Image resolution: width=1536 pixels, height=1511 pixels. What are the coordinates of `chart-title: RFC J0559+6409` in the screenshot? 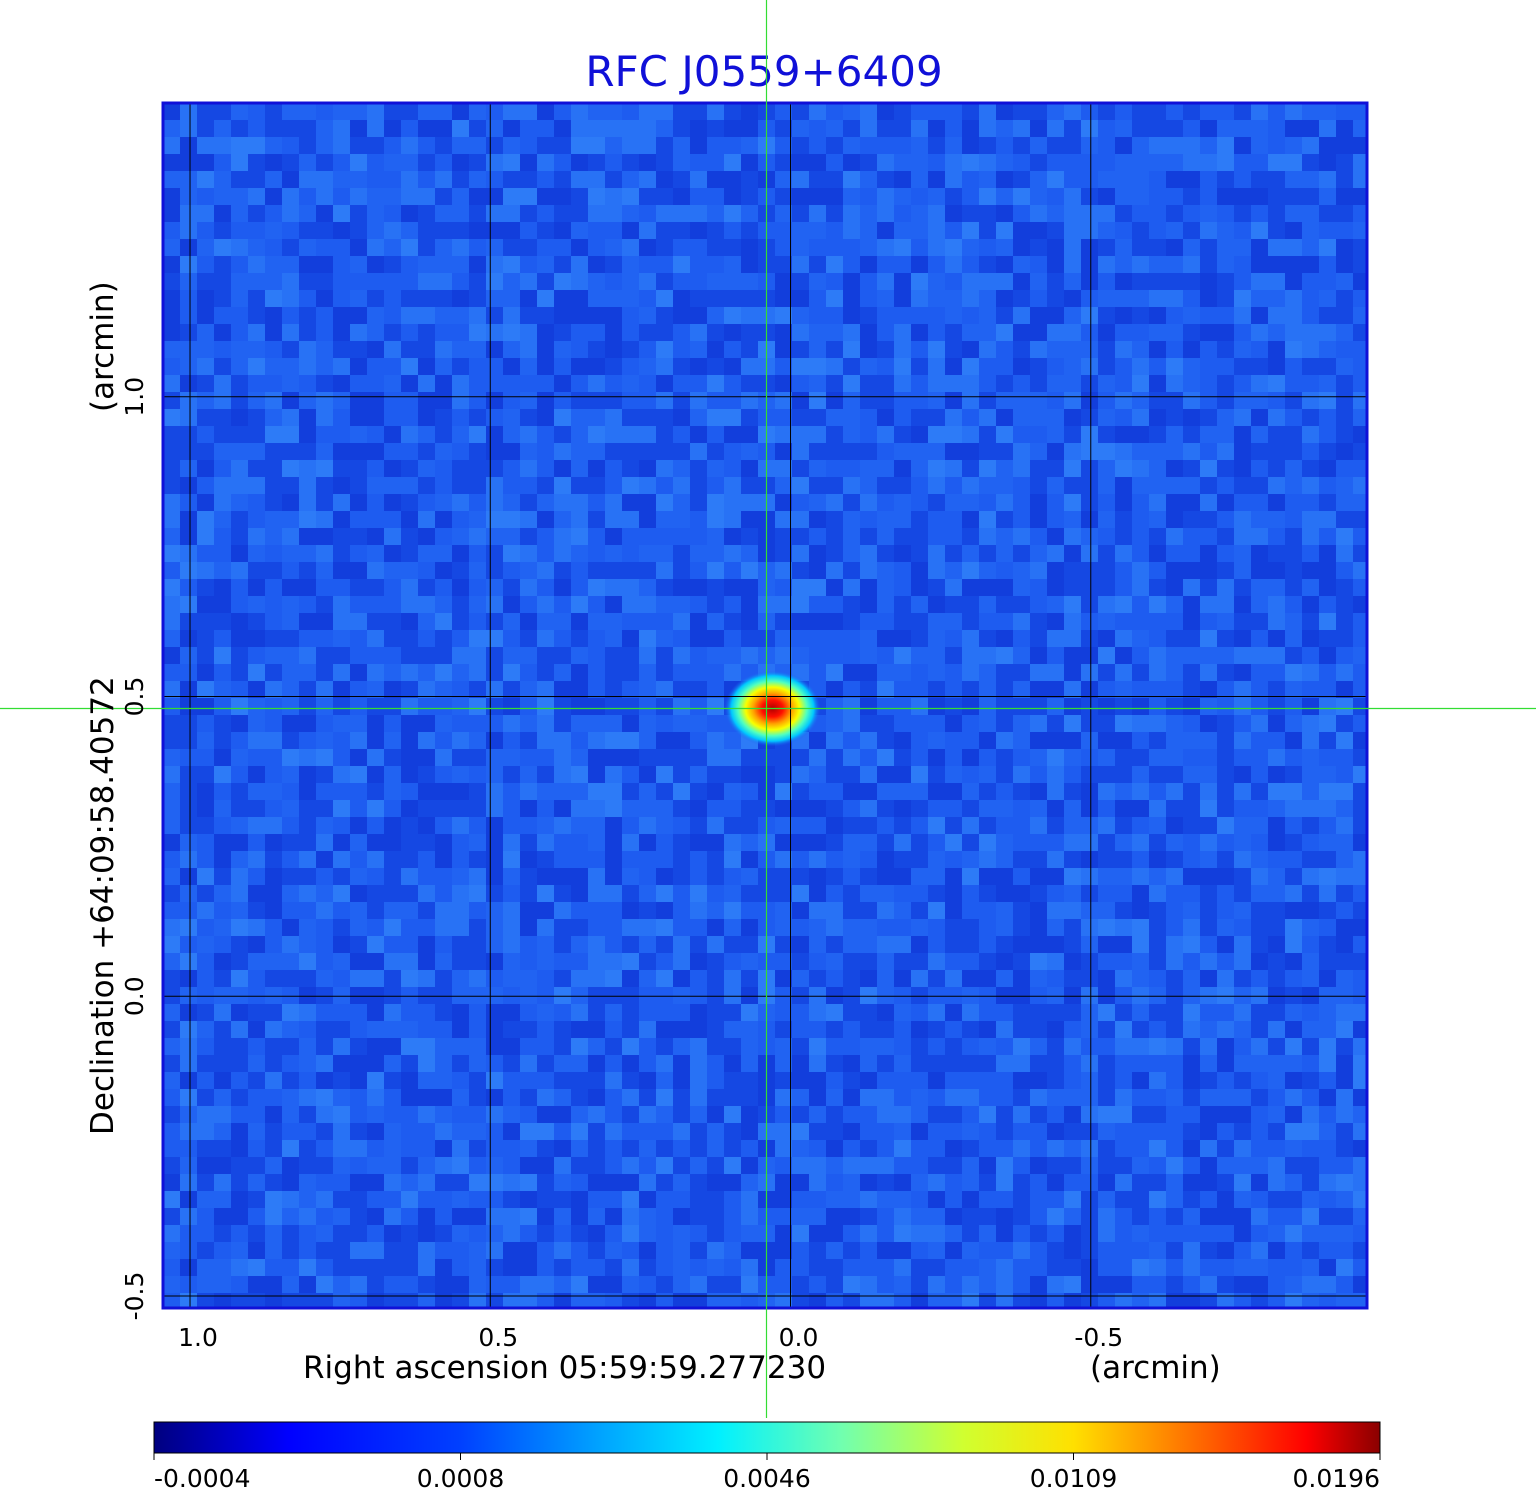 It's located at (763, 71).